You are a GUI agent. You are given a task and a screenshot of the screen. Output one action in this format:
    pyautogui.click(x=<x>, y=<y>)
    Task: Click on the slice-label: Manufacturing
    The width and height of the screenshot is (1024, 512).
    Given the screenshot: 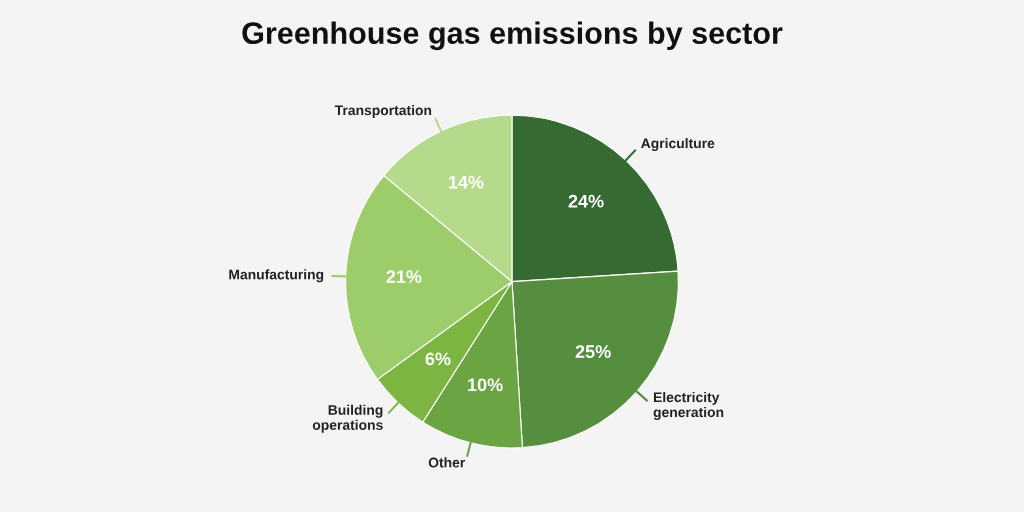 What is the action you would take?
    pyautogui.click(x=276, y=276)
    